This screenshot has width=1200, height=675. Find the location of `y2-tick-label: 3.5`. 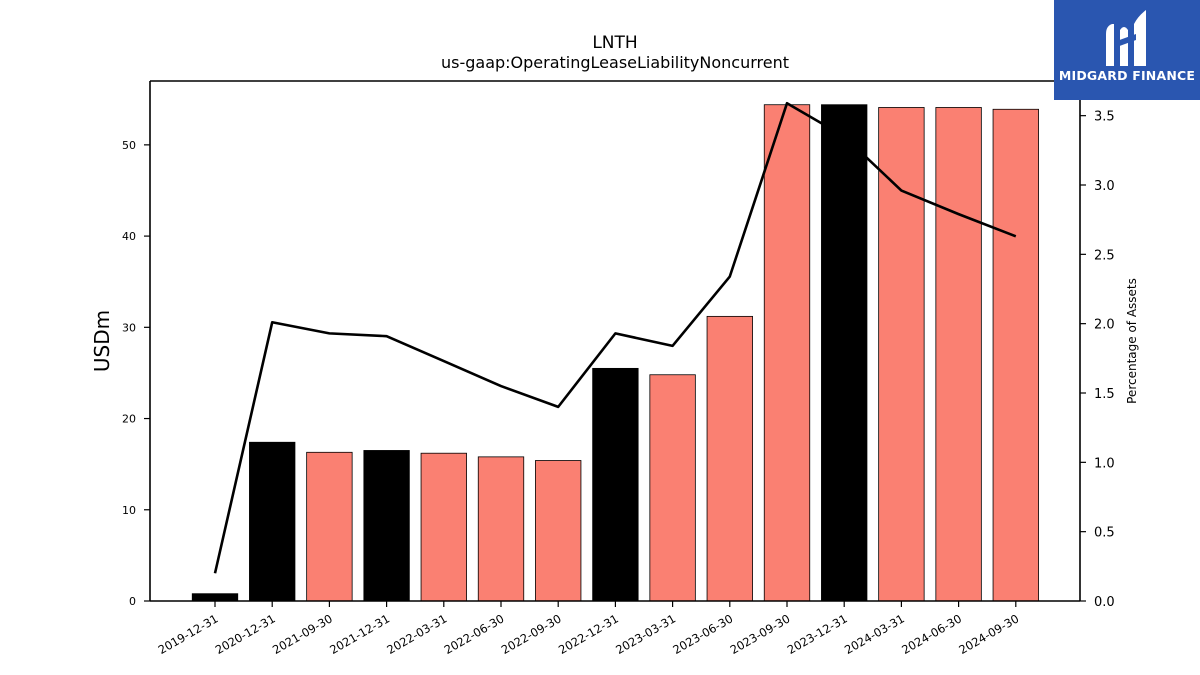

y2-tick-label: 3.5 is located at coordinates (1104, 117).